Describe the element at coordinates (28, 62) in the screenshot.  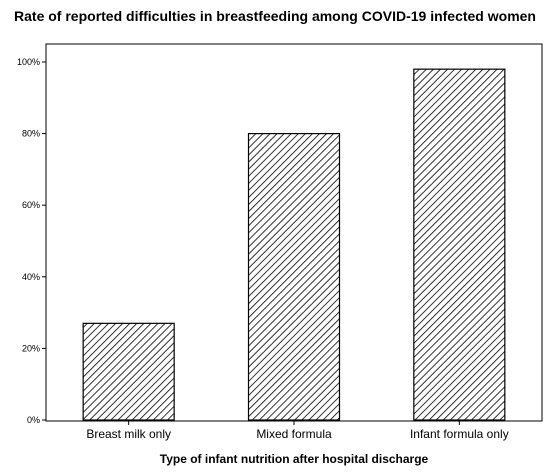
I see `y-tick-label: 100%` at that location.